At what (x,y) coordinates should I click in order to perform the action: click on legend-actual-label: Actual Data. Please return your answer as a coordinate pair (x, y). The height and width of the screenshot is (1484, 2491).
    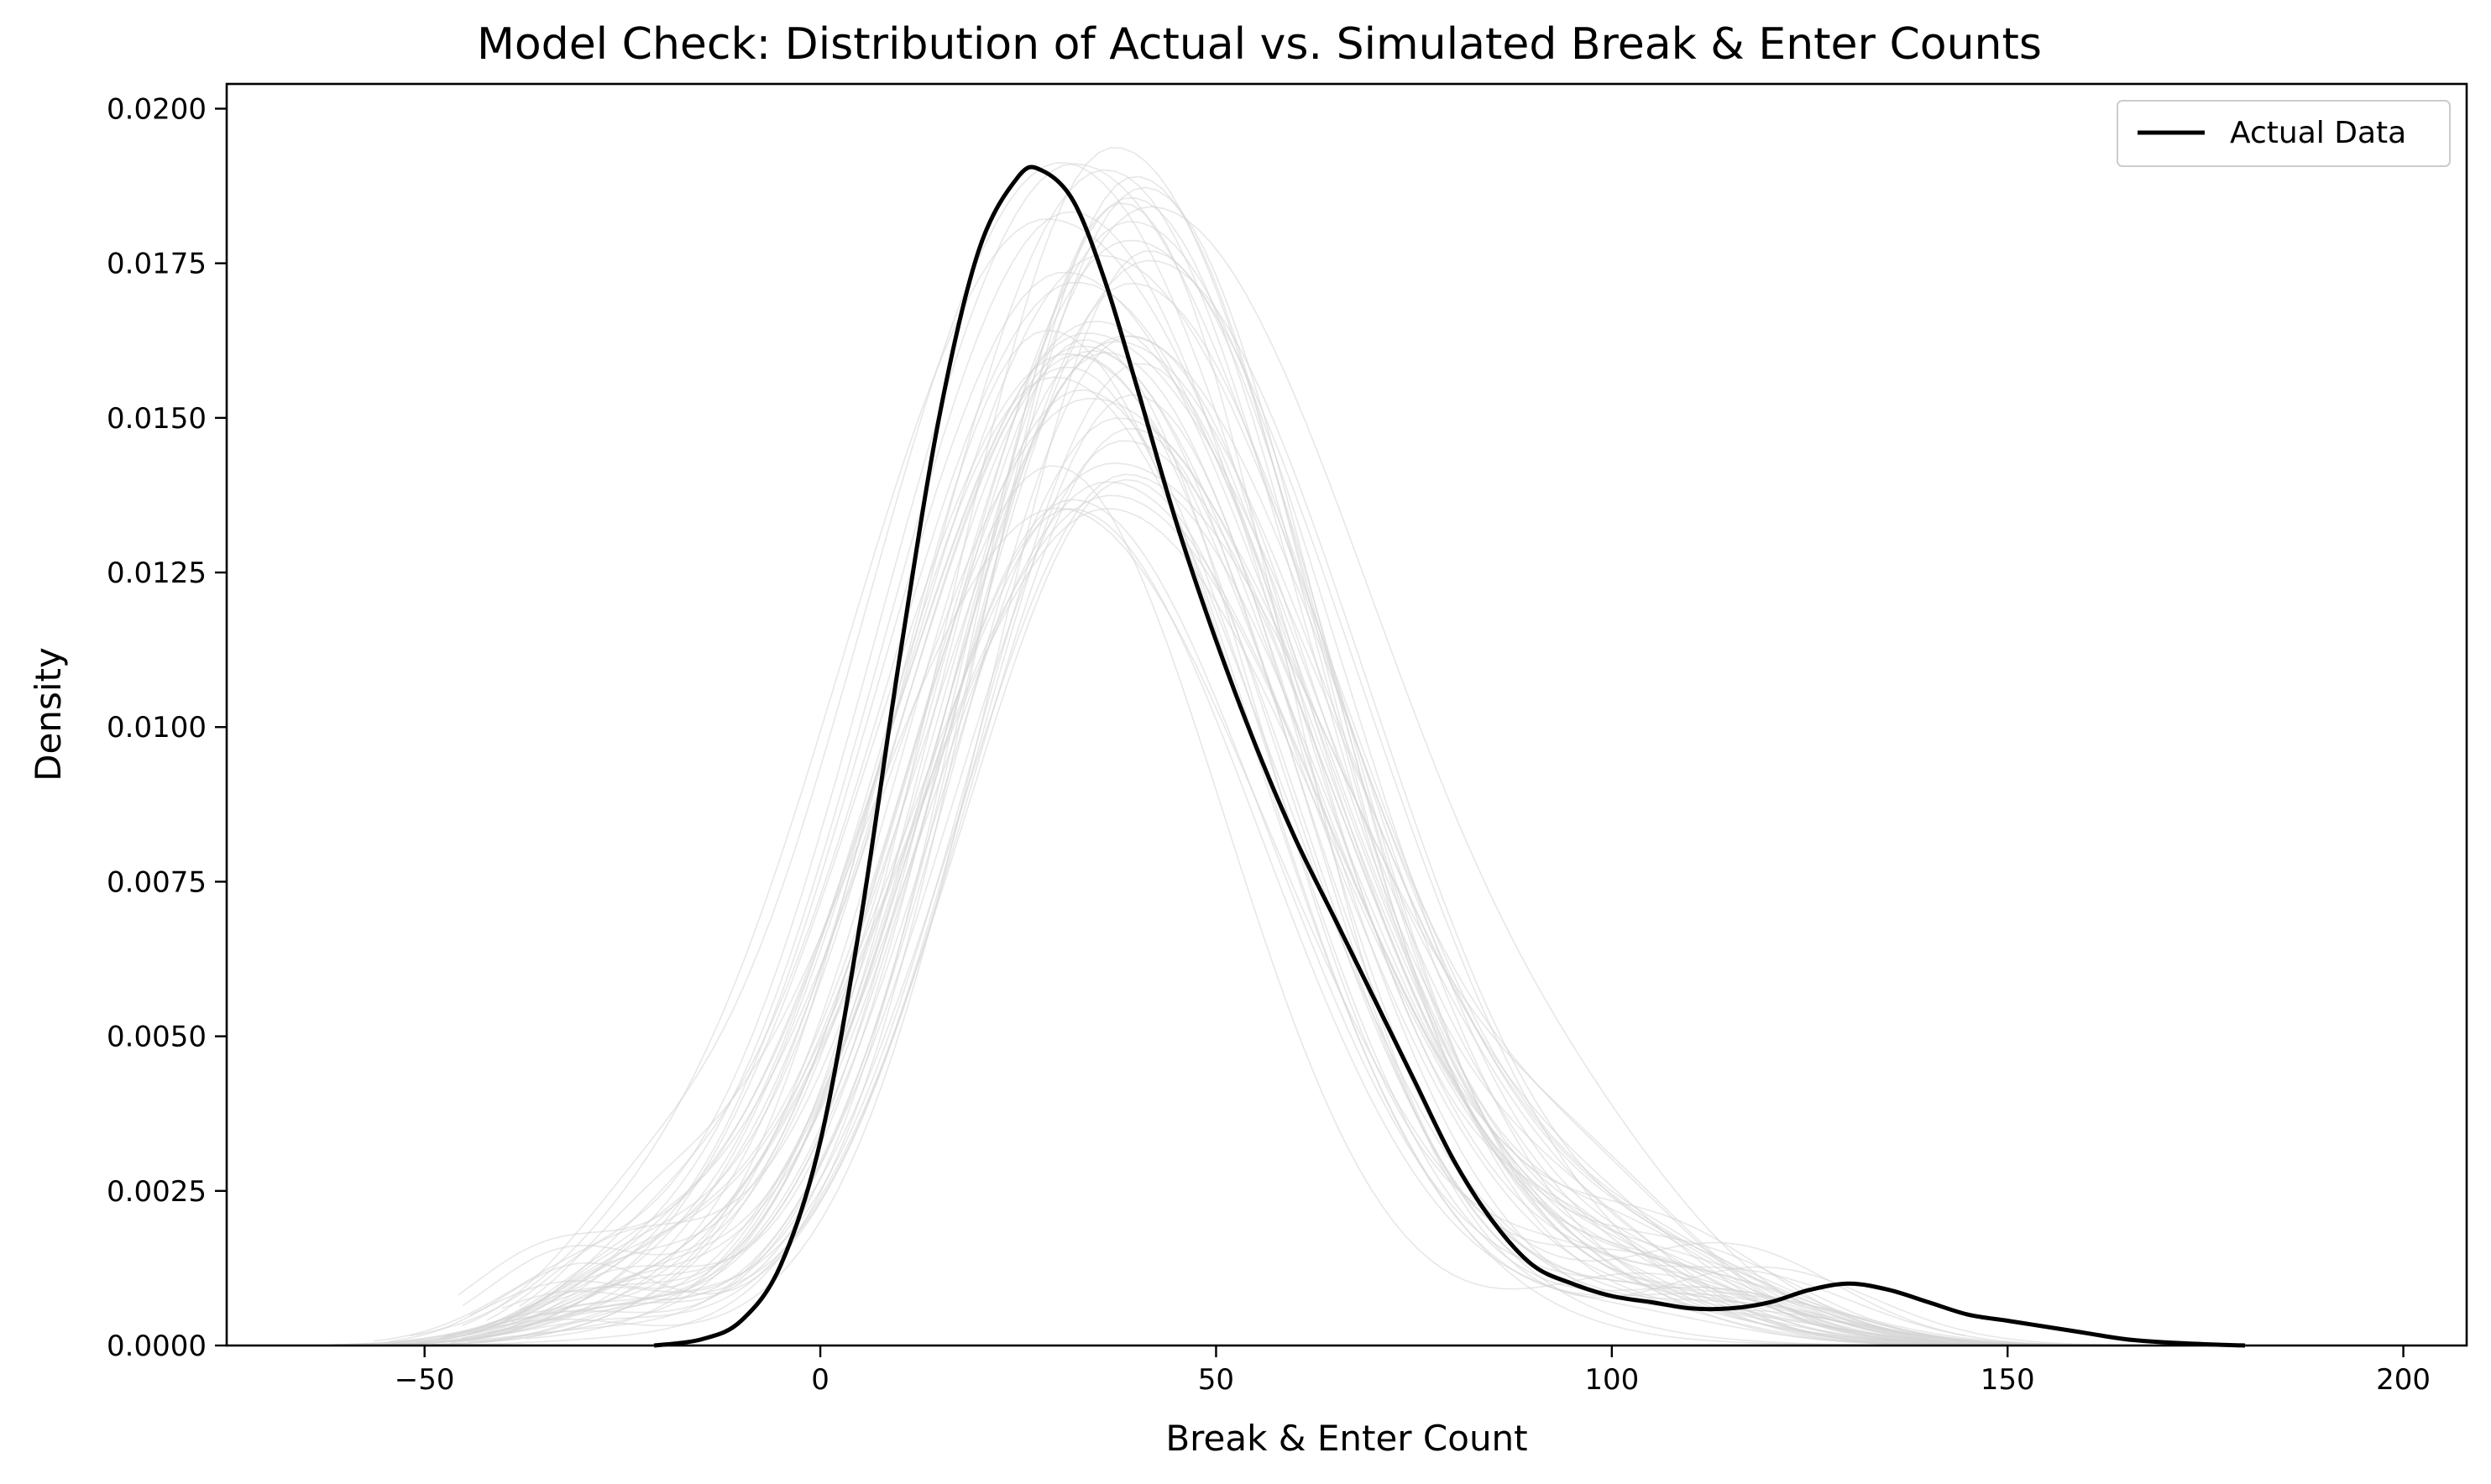
    Looking at the image, I should click on (2318, 133).